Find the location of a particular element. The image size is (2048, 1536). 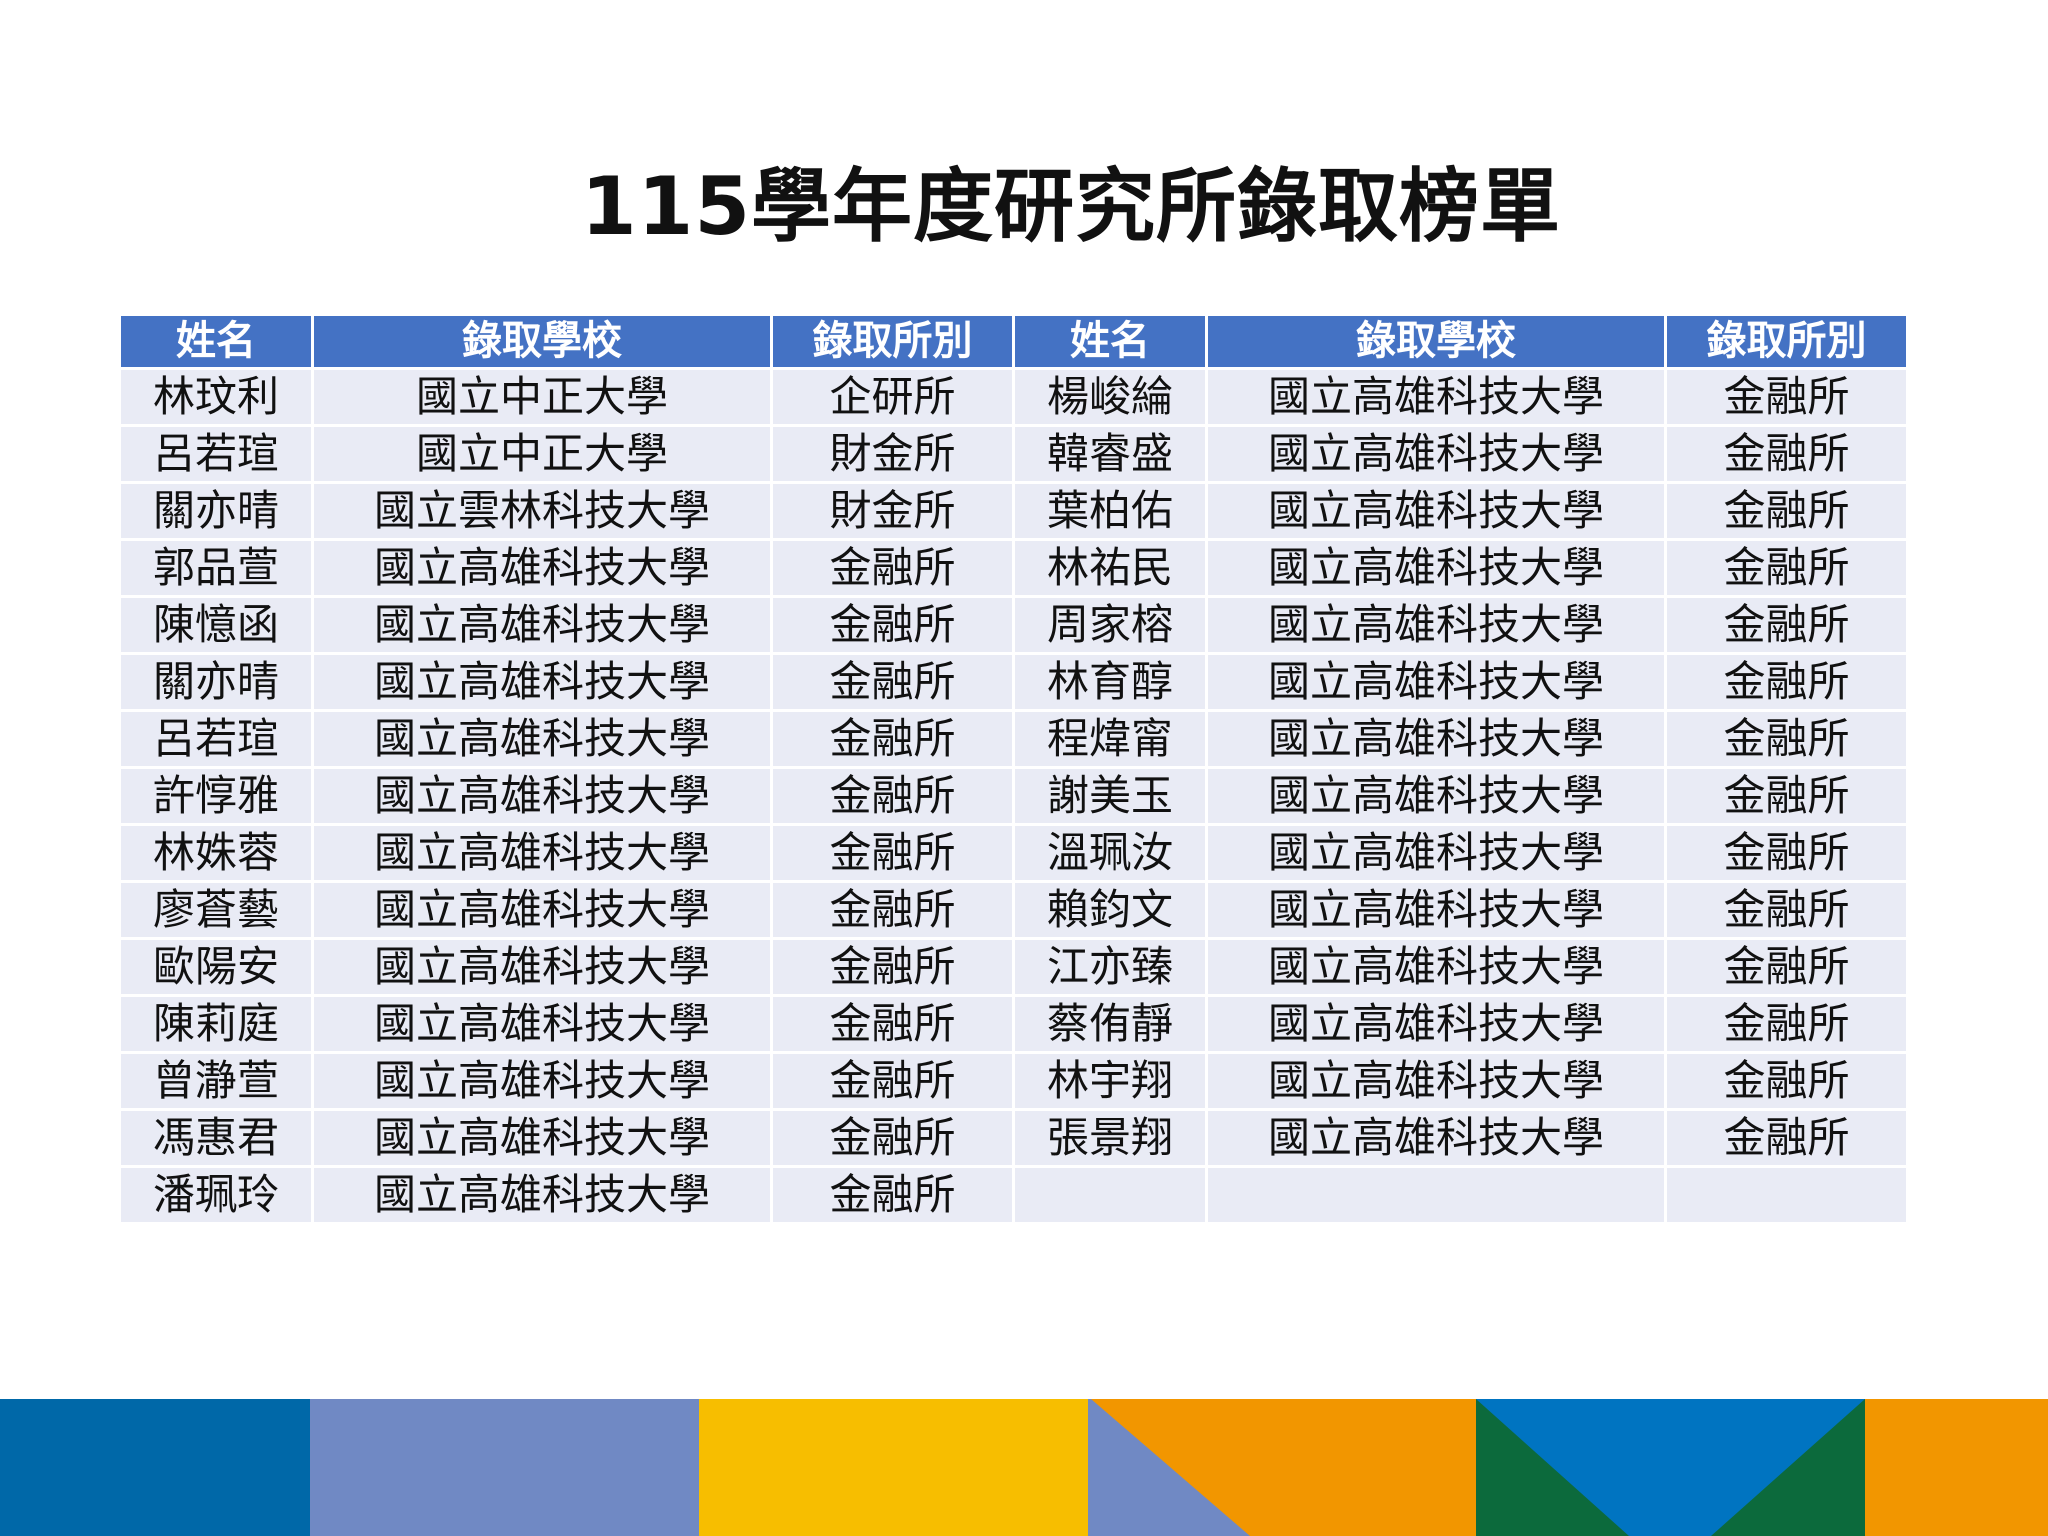

table-row: 林玟利 國立中正大學 企研所 楊峻綸 國立高雄科技大學 金融所 is located at coordinates (1013, 397).